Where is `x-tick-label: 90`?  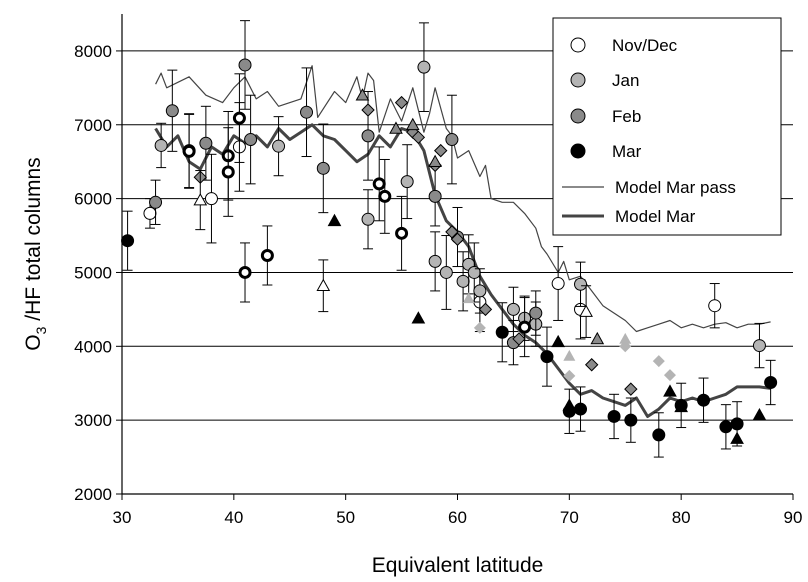
x-tick-label: 90 is located at coordinates (793, 517).